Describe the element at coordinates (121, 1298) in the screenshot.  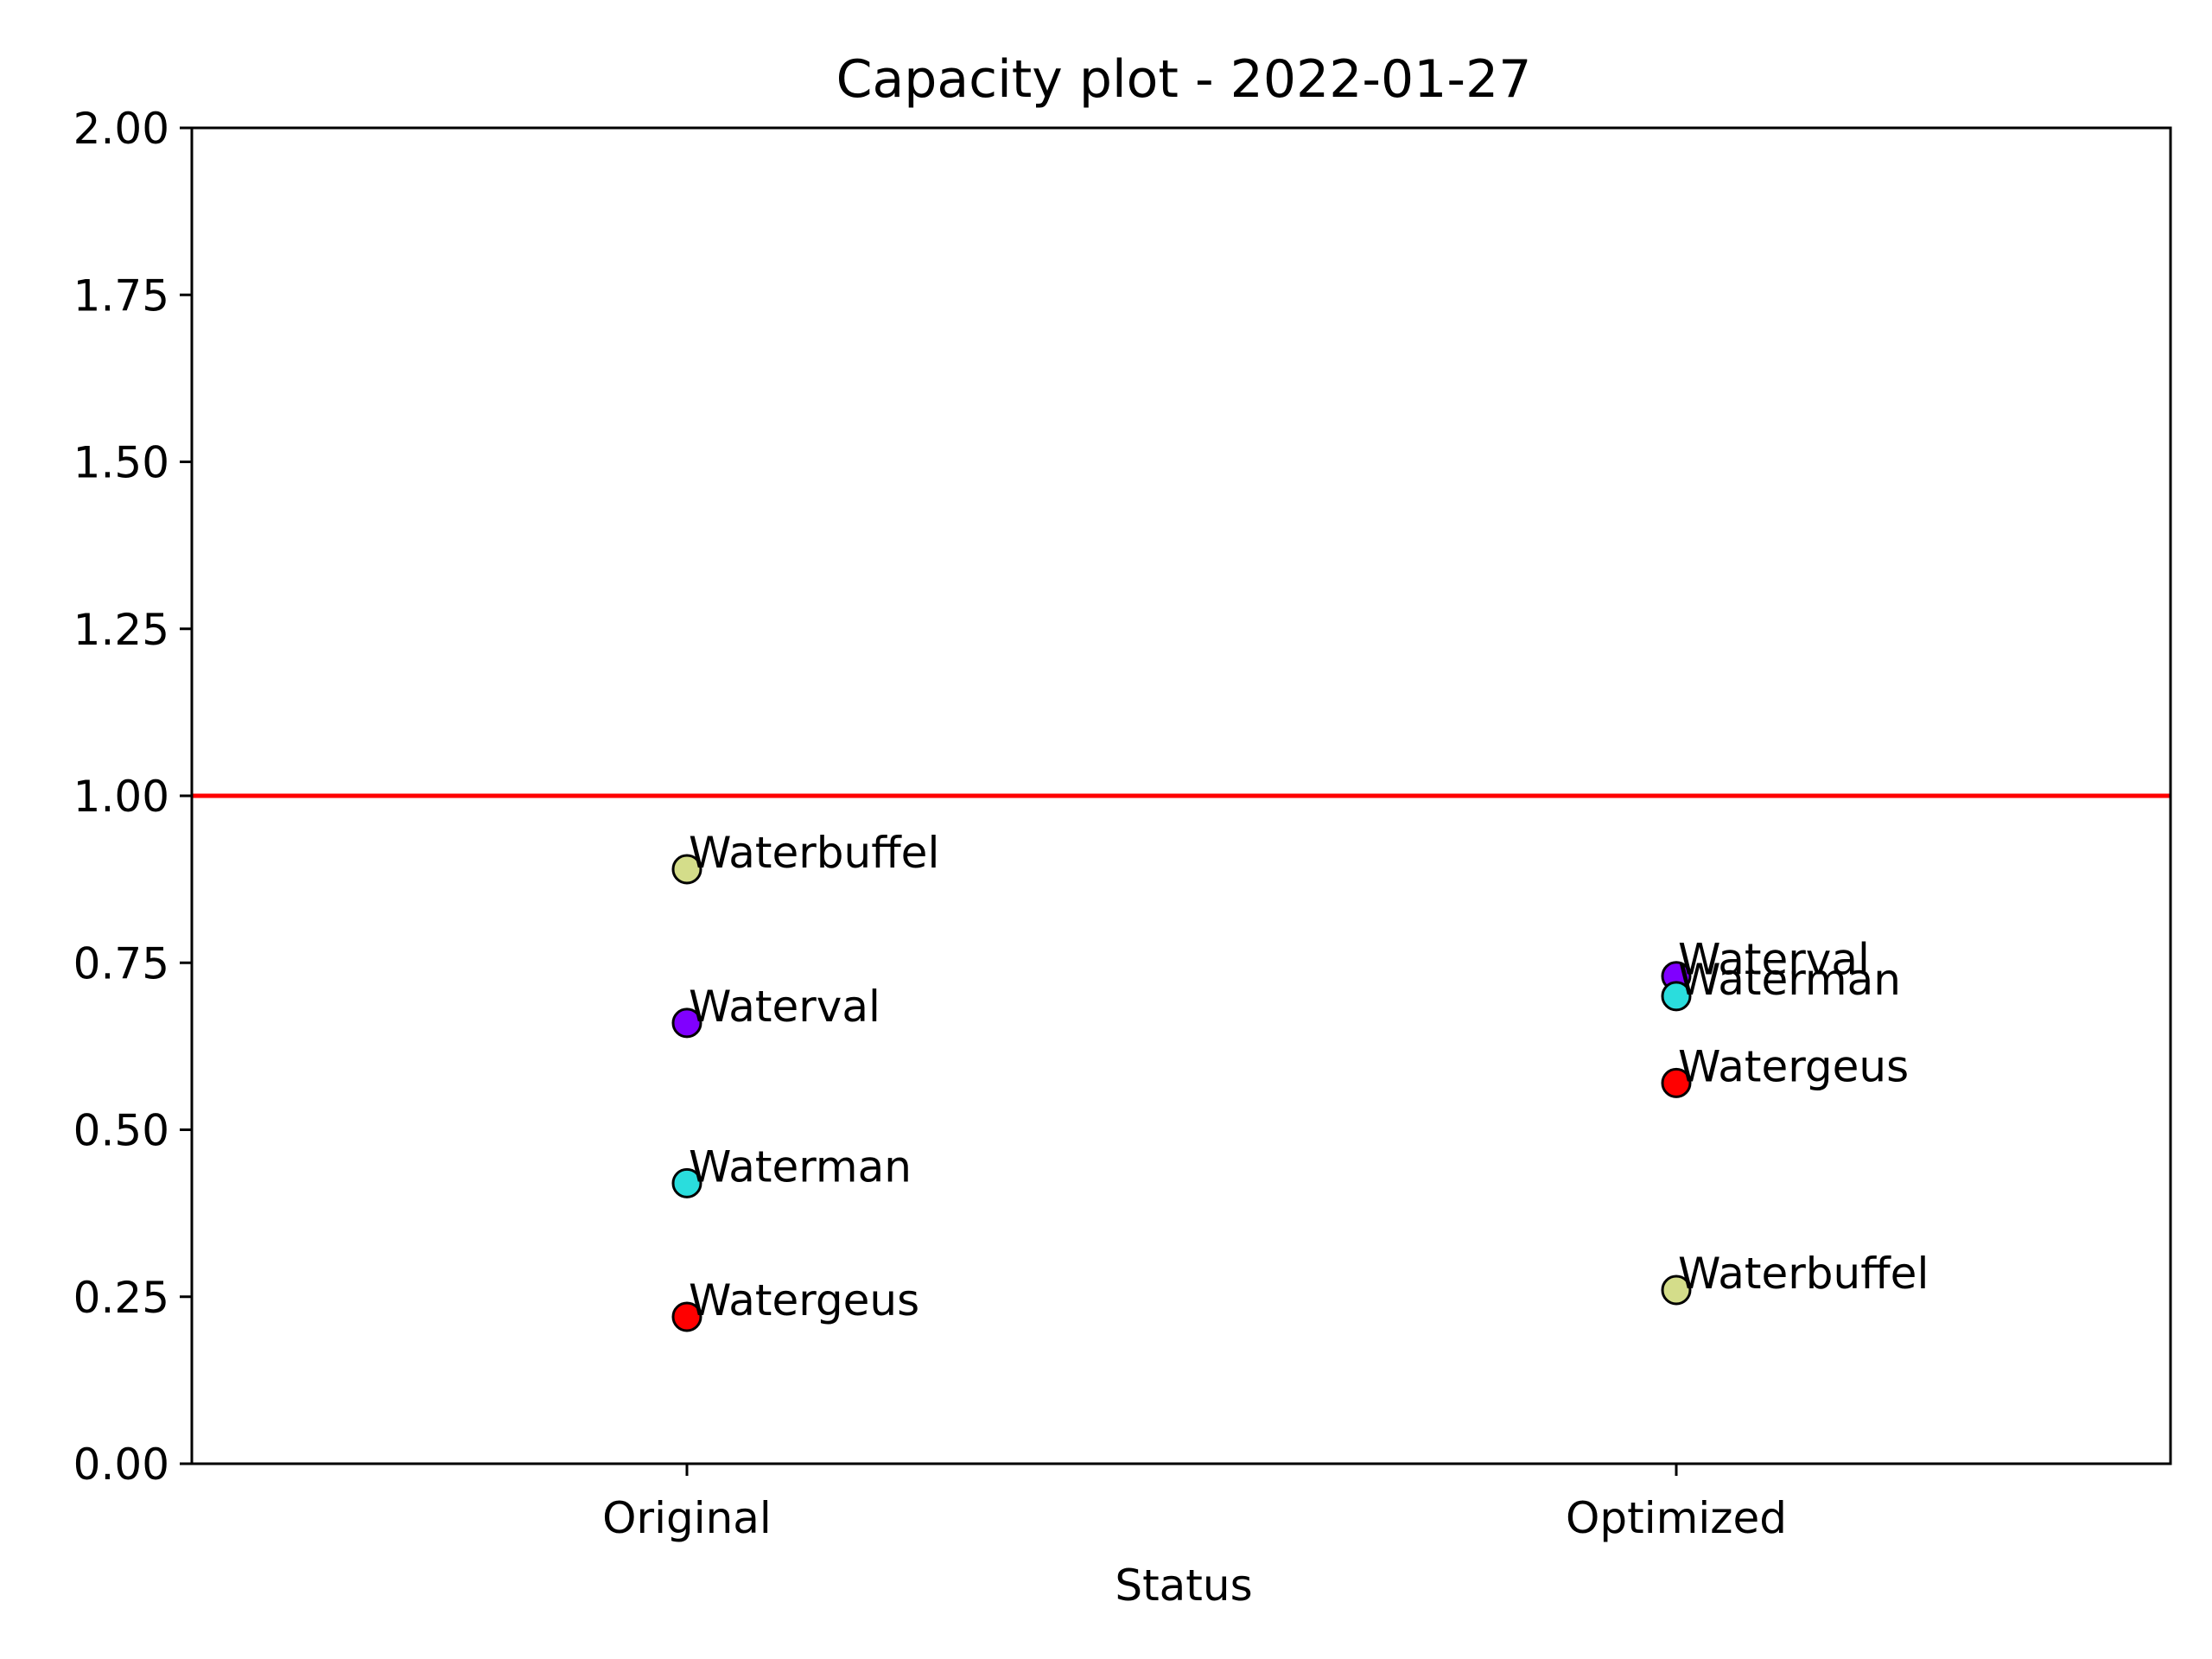
I see `y-tick-label: 0.25` at that location.